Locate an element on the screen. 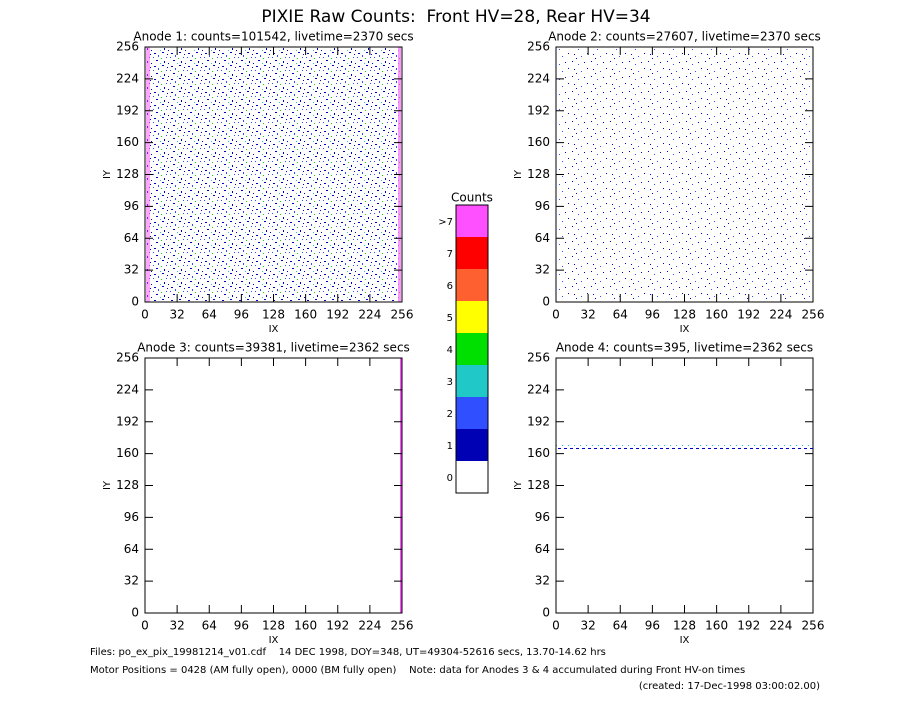 The image size is (913, 705). colorbar-label: 5 is located at coordinates (450, 318).